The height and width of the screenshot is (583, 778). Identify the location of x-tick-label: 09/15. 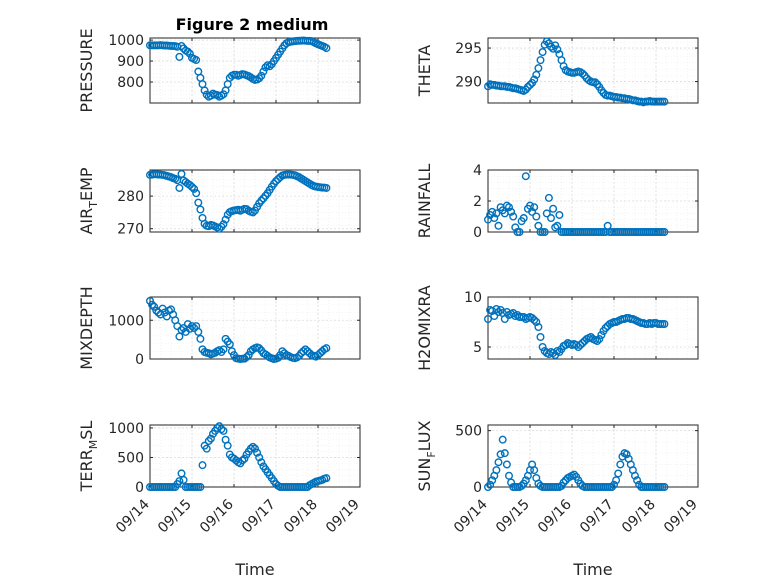
(175, 517).